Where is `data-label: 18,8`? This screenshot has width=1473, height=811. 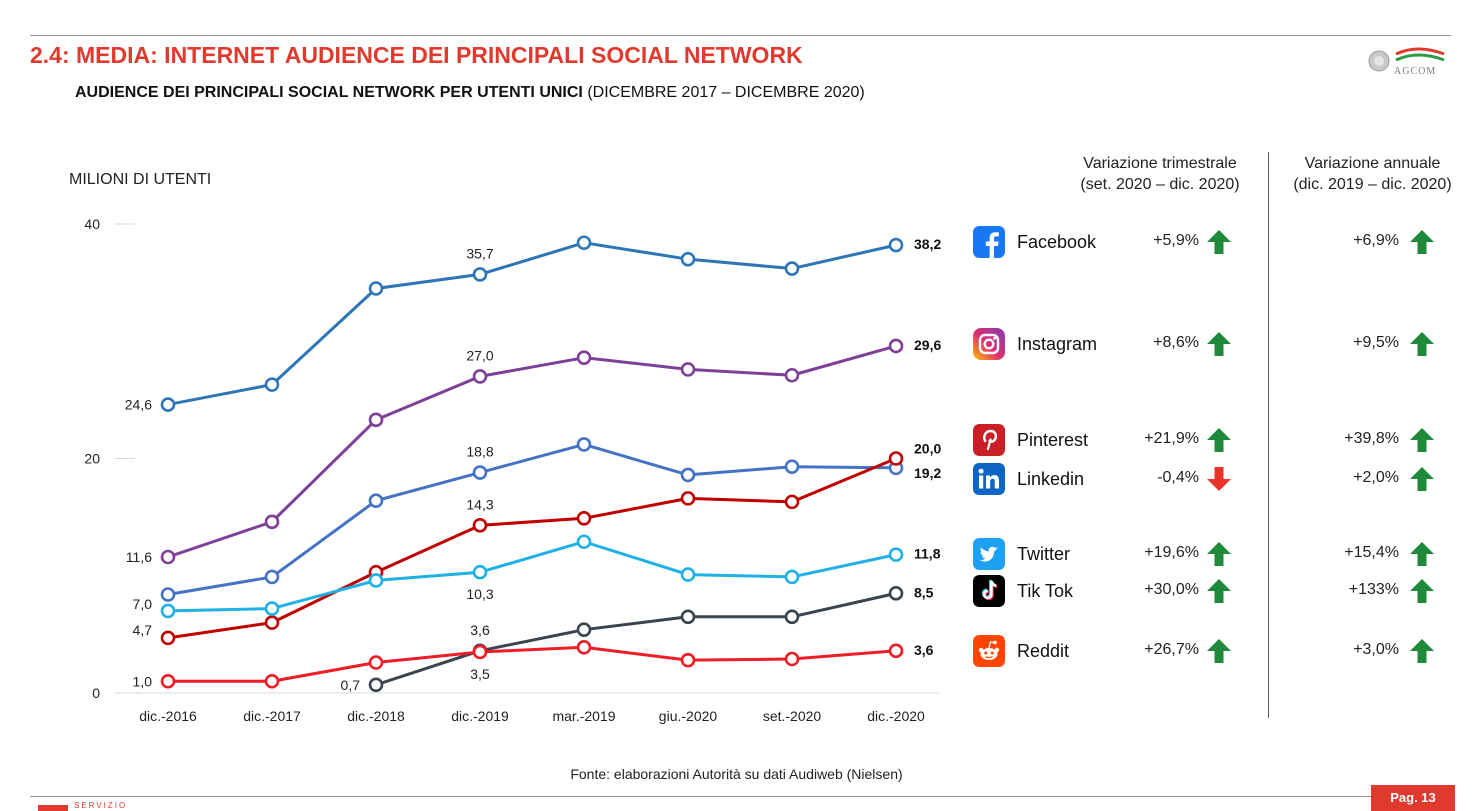
data-label: 18,8 is located at coordinates (479, 452).